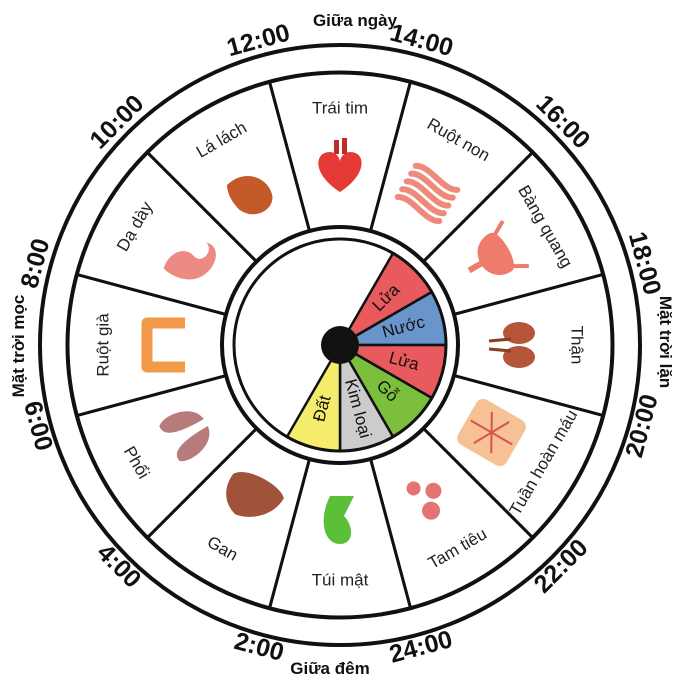 The width and height of the screenshot is (680, 690). Describe the element at coordinates (451, 518) in the screenshot. I see `segment-6: Tam tiêu` at that location.